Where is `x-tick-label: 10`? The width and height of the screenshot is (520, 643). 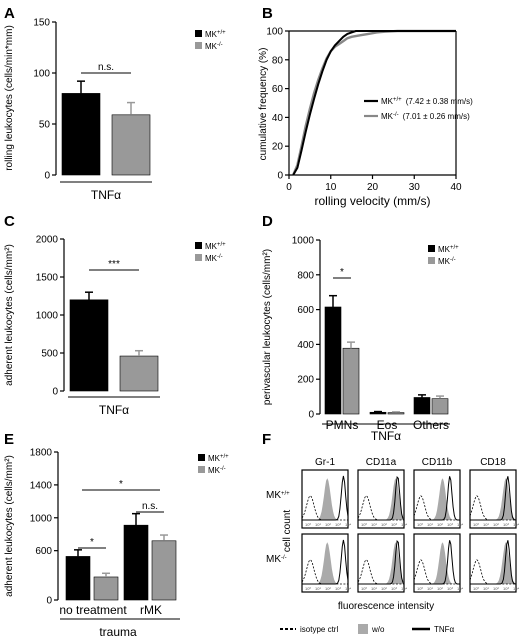 x-tick-label: 10 is located at coordinates (331, 187).